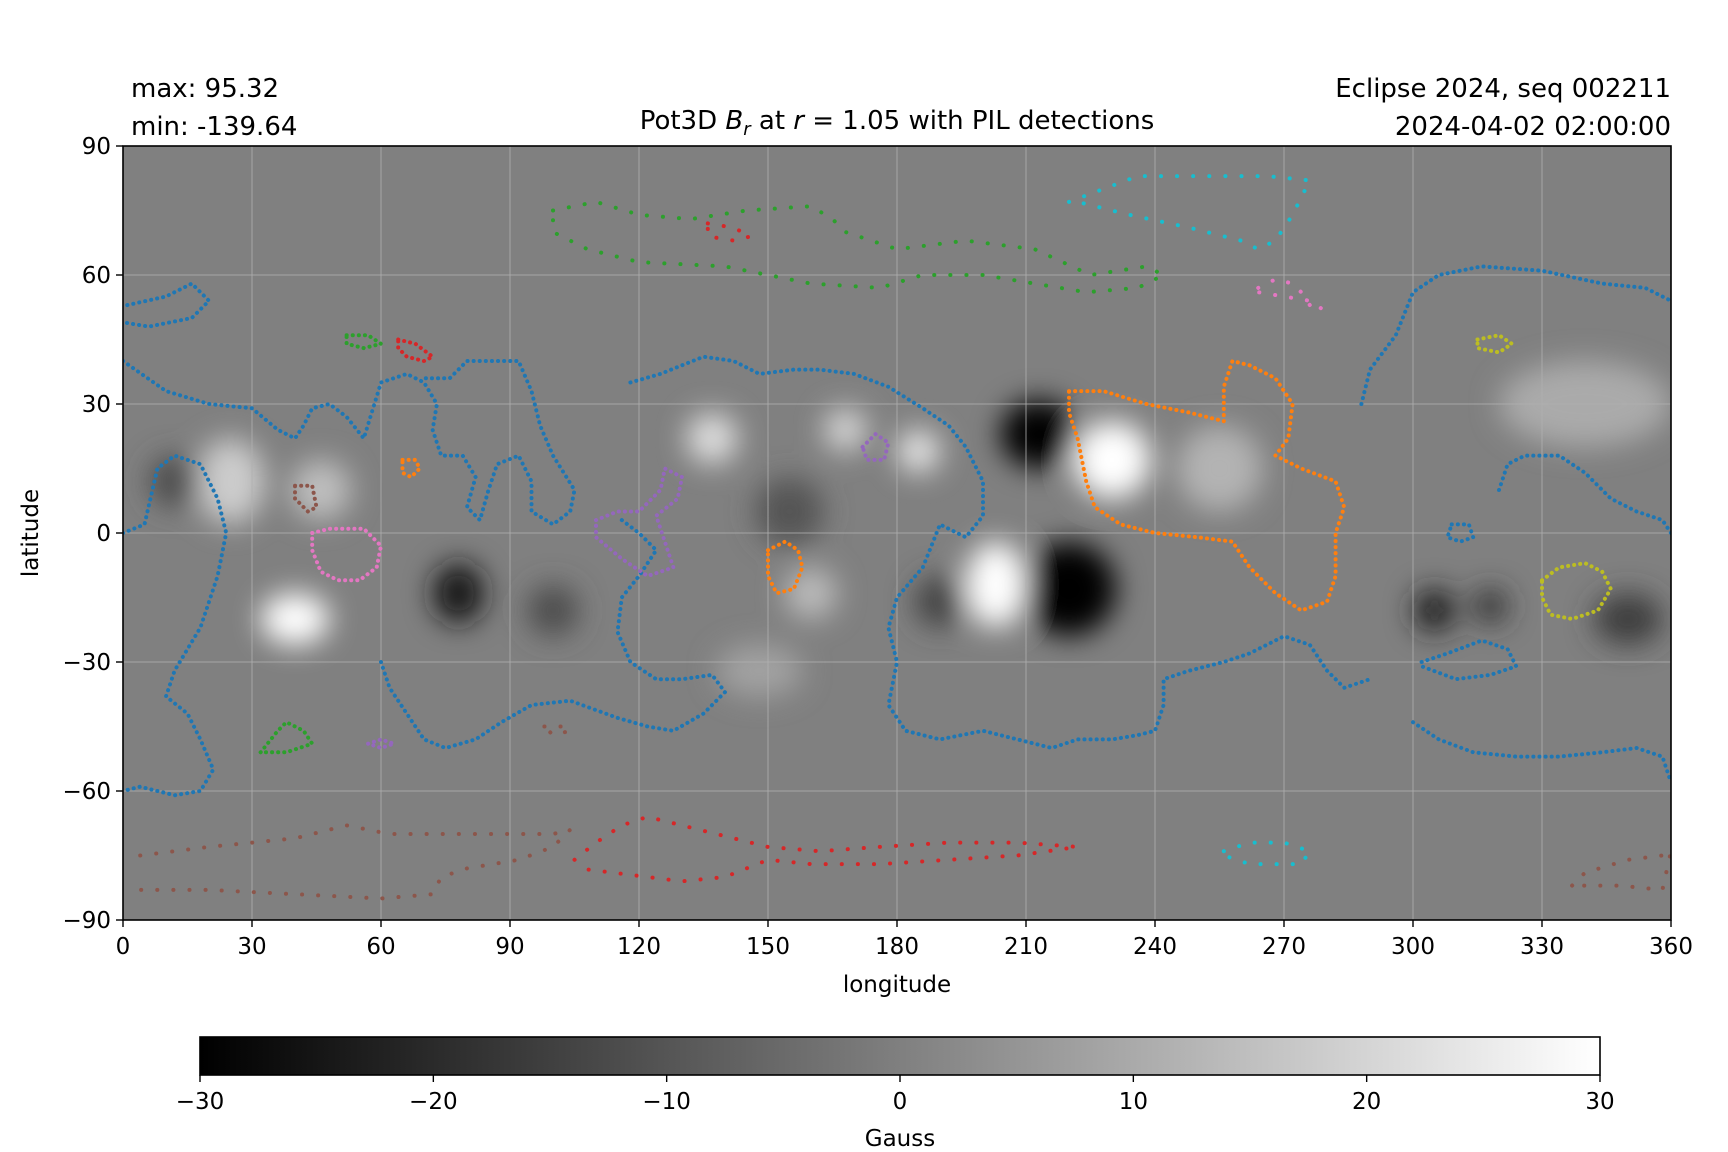 The width and height of the screenshot is (1728, 1152). I want to click on colorbar-label: Gauss, so click(900, 1139).